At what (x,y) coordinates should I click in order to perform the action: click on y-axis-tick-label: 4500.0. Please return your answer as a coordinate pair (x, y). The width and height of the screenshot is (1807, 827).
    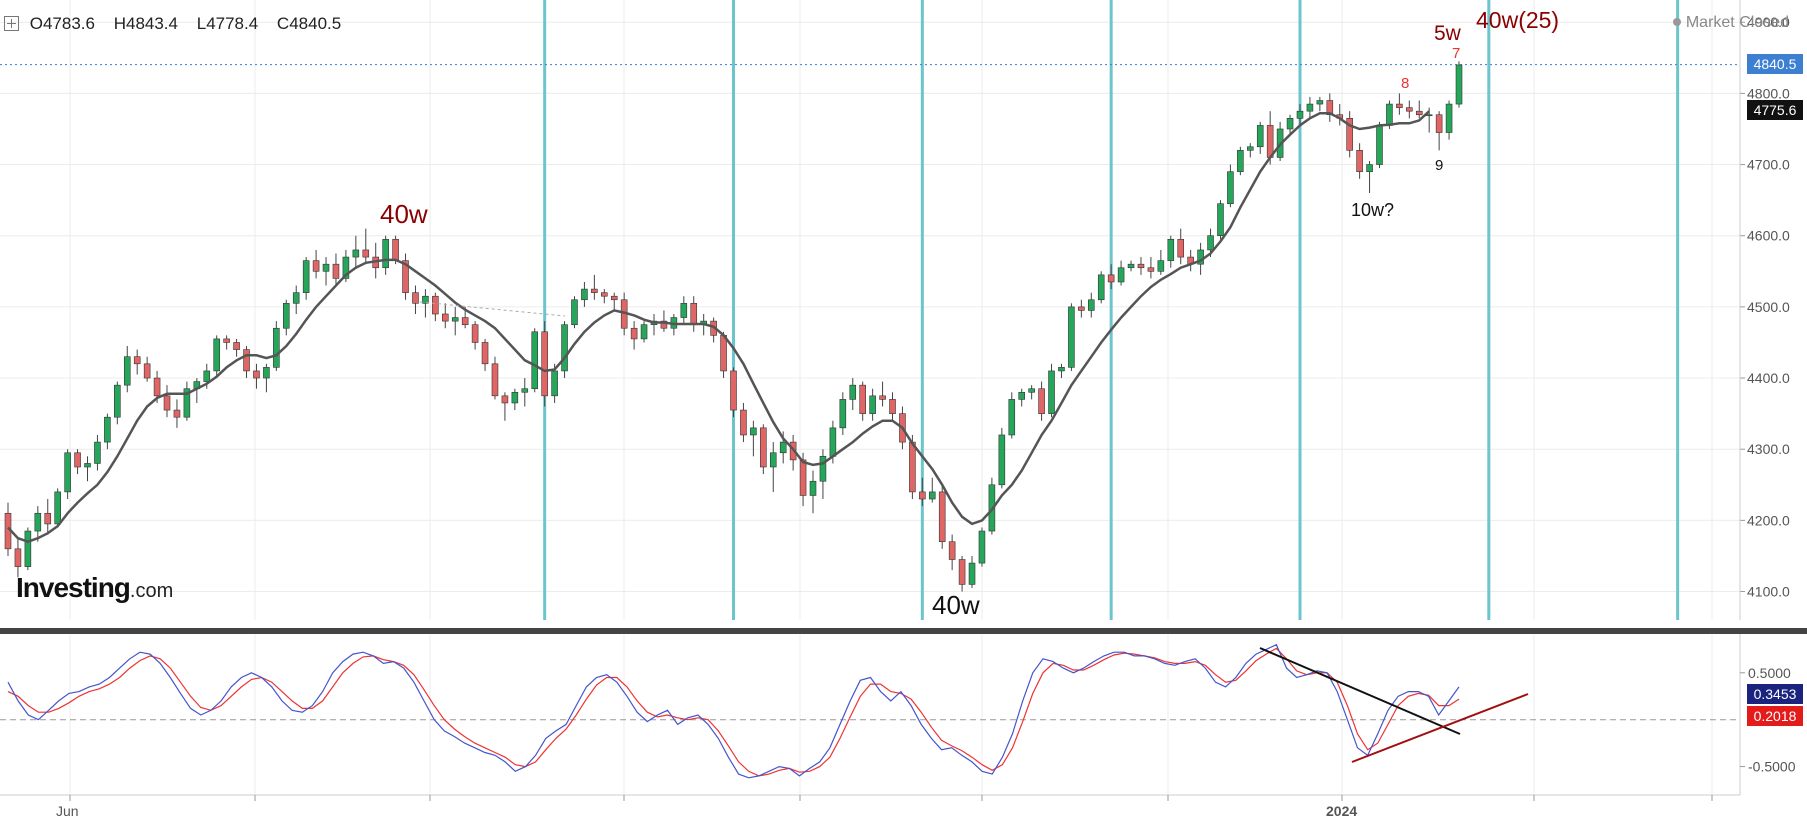
    Looking at the image, I should click on (1768, 307).